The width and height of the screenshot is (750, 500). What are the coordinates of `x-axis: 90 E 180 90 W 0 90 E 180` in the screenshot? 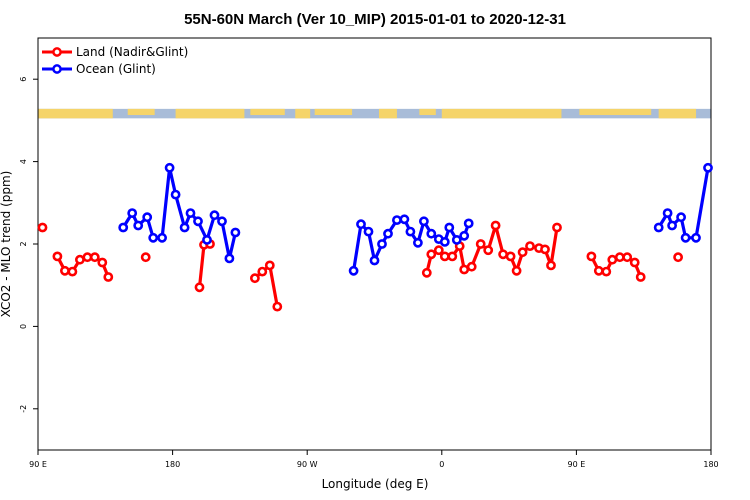 It's located at (374, 459).